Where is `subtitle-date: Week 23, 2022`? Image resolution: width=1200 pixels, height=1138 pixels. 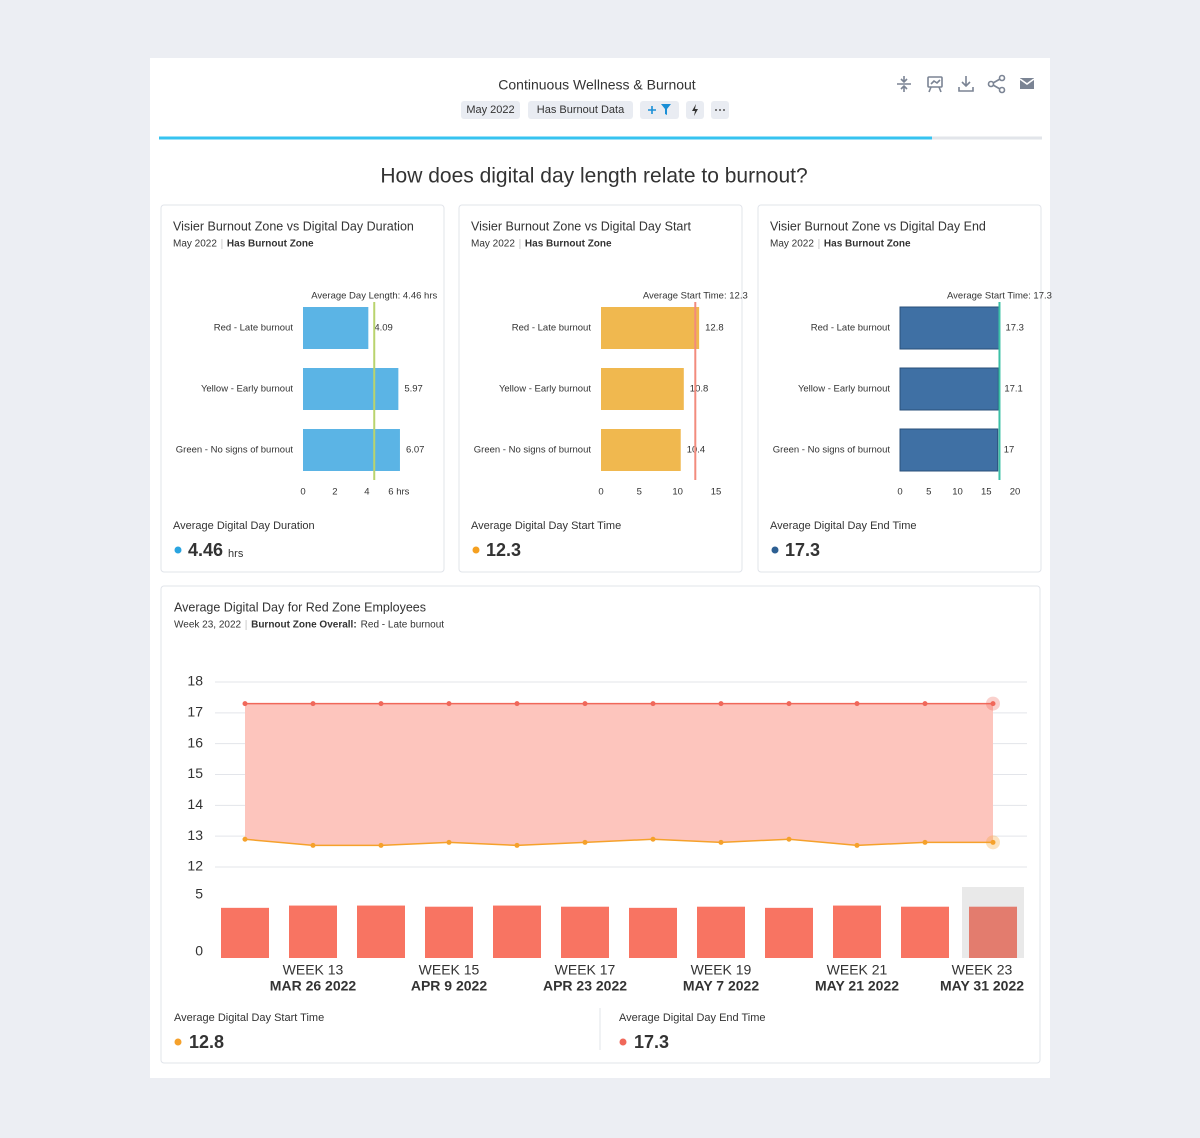 subtitle-date: Week 23, 2022 is located at coordinates (208, 625).